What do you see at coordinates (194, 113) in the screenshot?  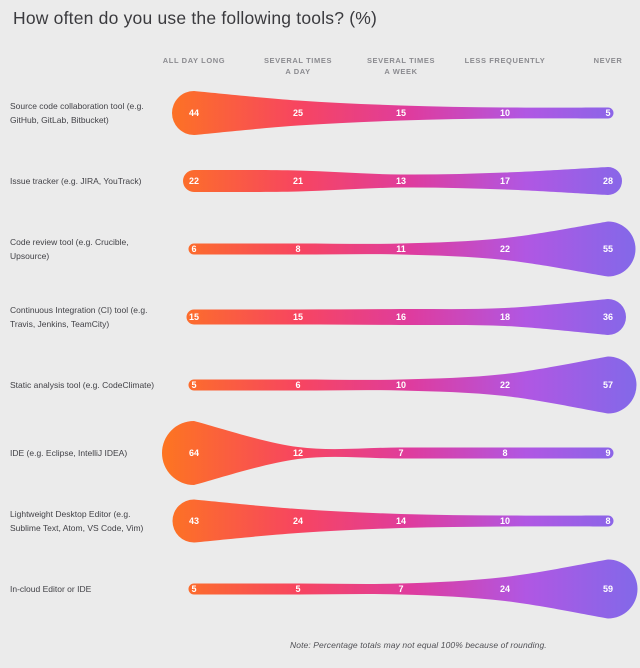 I see `value-label: 44` at bounding box center [194, 113].